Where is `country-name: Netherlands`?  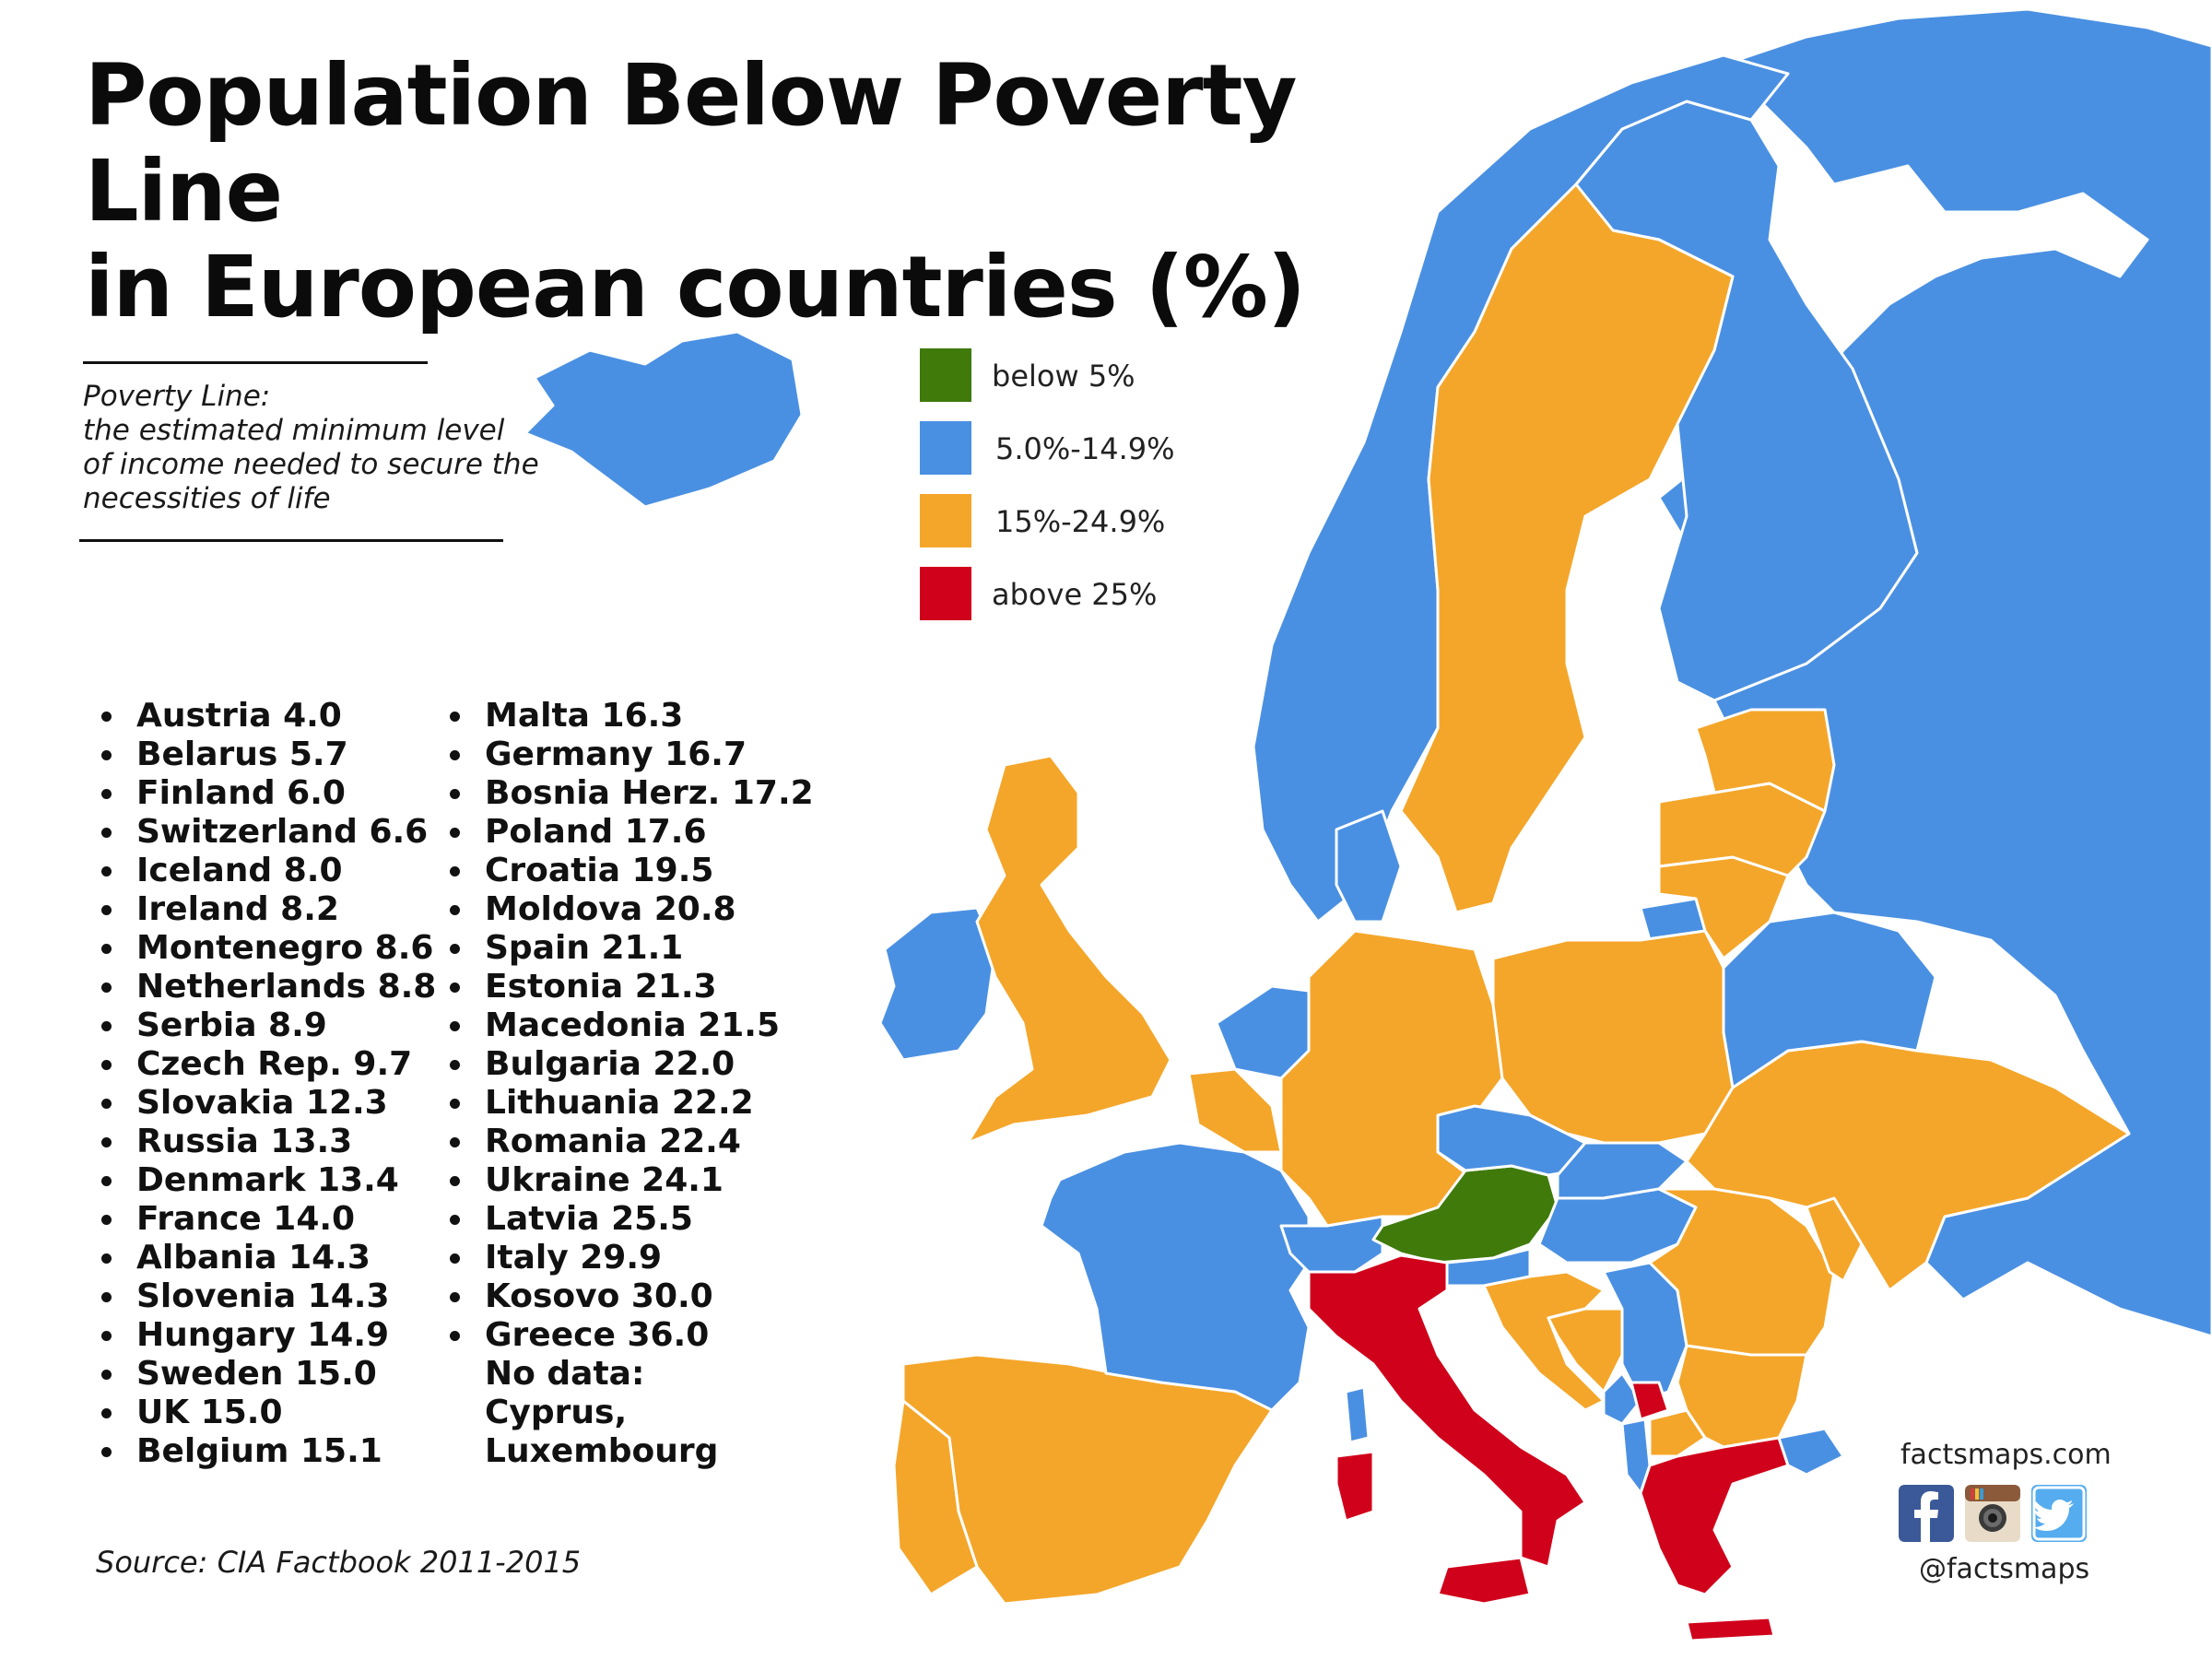
country-name: Netherlands is located at coordinates (251, 987).